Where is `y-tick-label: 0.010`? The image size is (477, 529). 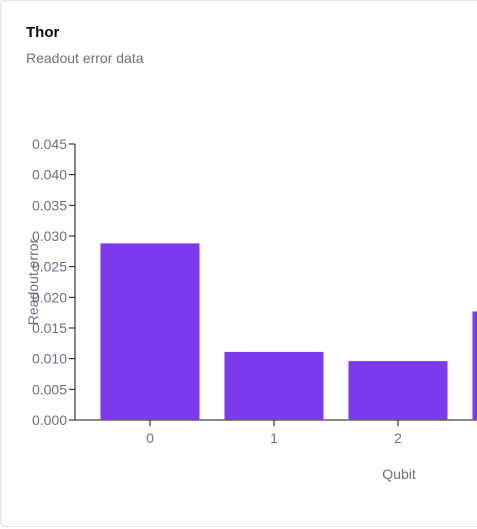
y-tick-label: 0.010 is located at coordinates (49, 359).